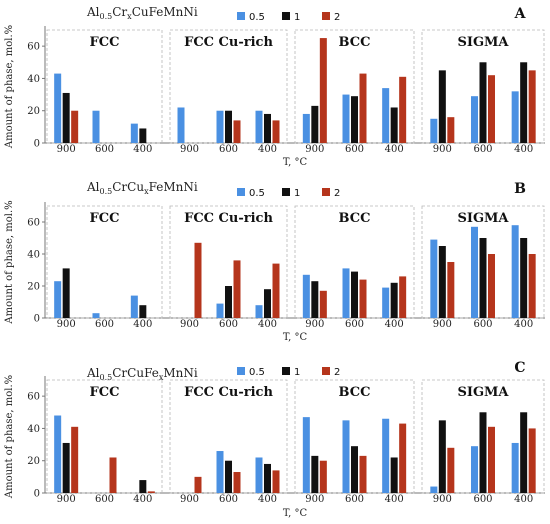  What do you see at coordinates (257, 17) in the screenshot?
I see `legend-label: 0.5` at bounding box center [257, 17].